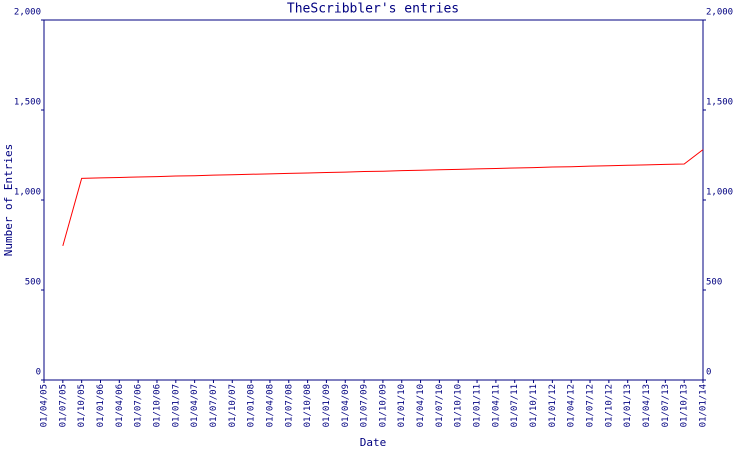  I want to click on x-tick-label: 01/07/05, so click(63, 405).